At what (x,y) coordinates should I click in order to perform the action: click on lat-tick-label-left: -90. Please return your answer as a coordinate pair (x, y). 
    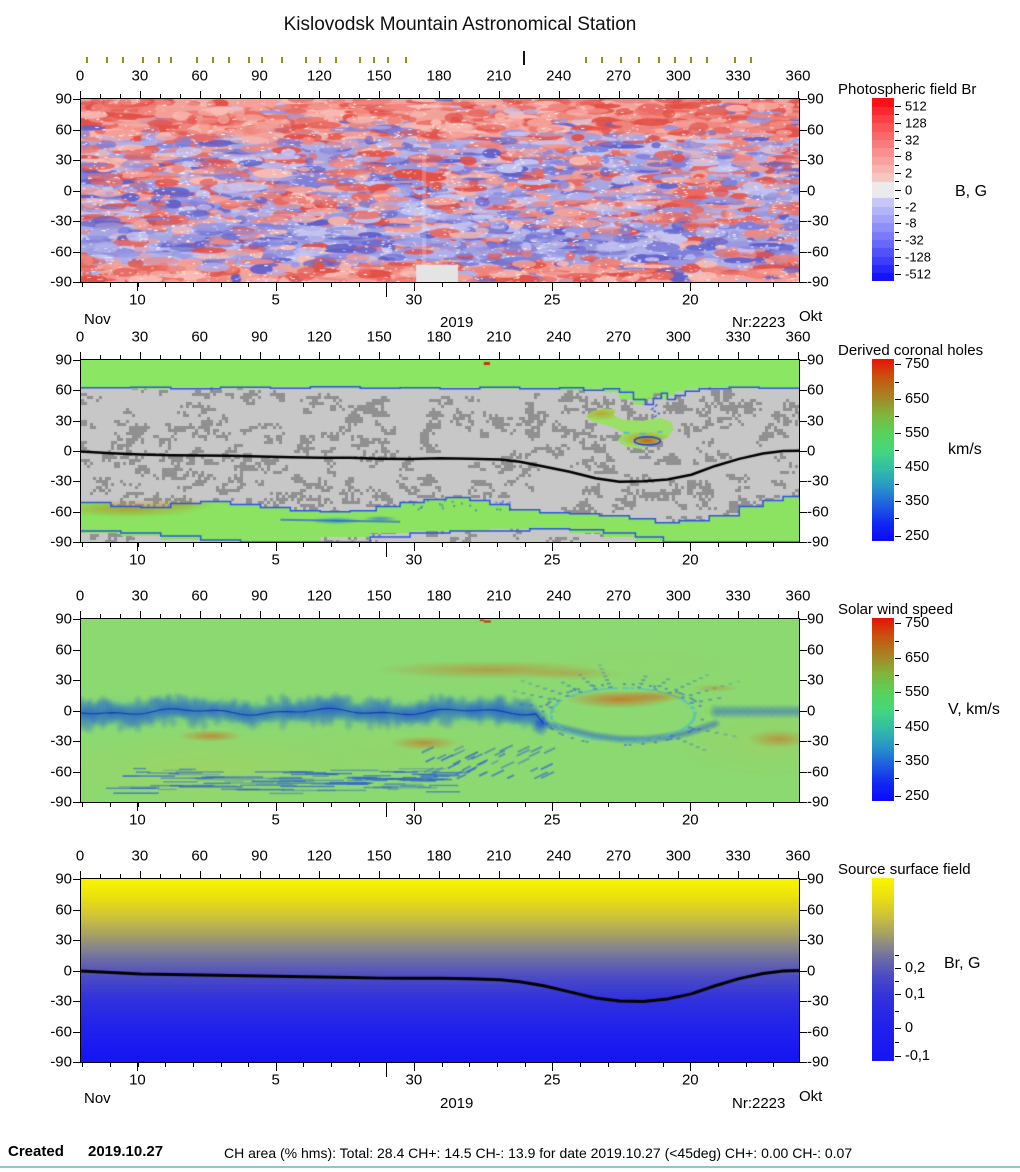
    Looking at the image, I should click on (61, 802).